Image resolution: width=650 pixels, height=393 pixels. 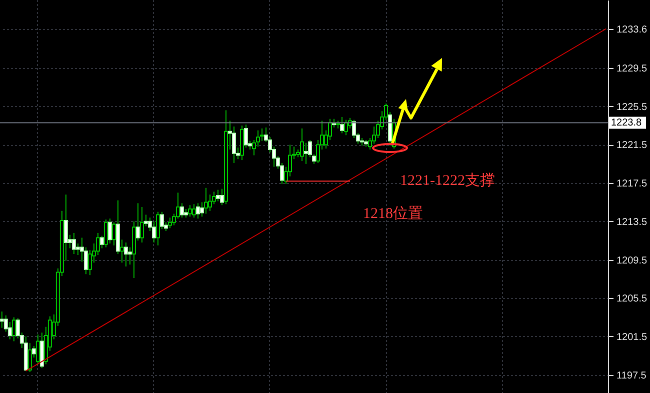 What do you see at coordinates (632, 146) in the screenshot?
I see `y-tick-label: 1221.5` at bounding box center [632, 146].